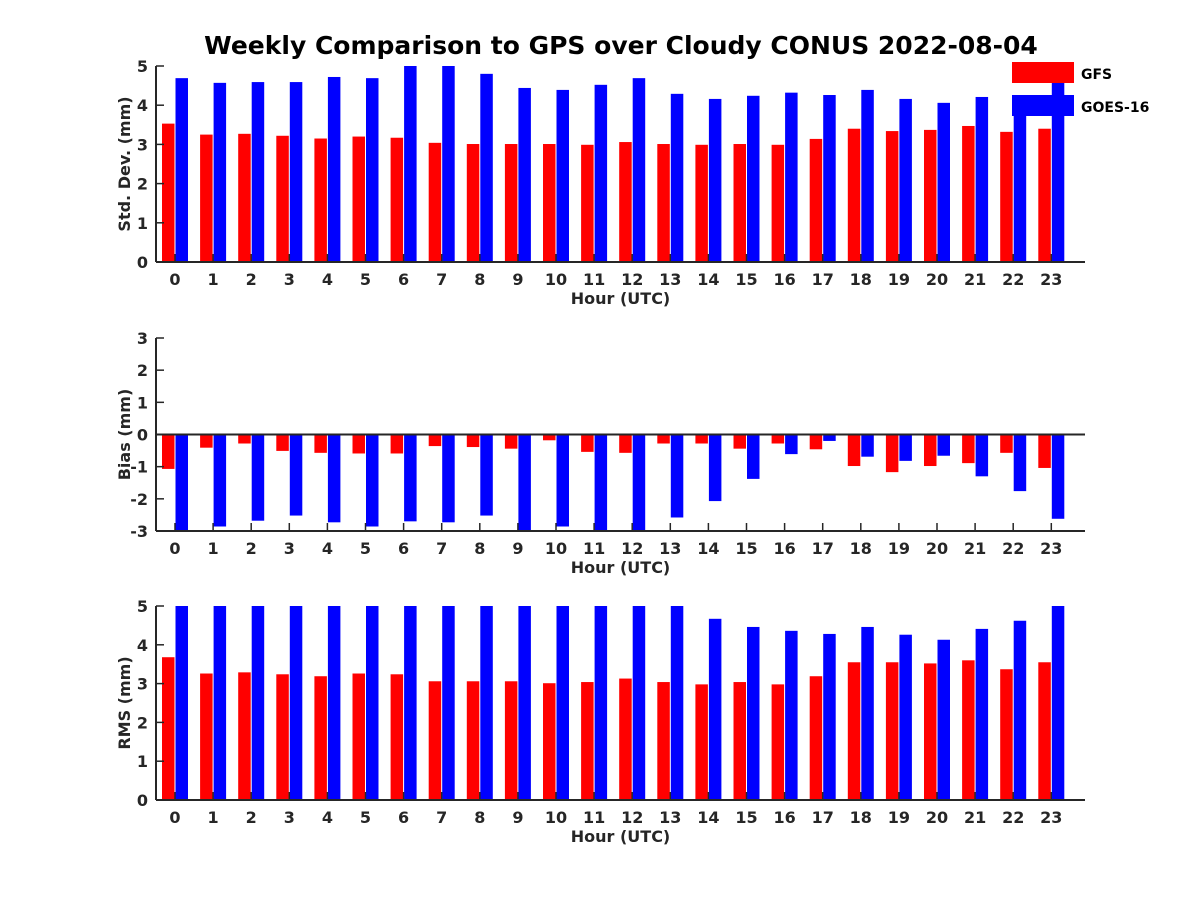  What do you see at coordinates (621, 836) in the screenshot?
I see `x-axis-label: Hour (UTC)` at bounding box center [621, 836].